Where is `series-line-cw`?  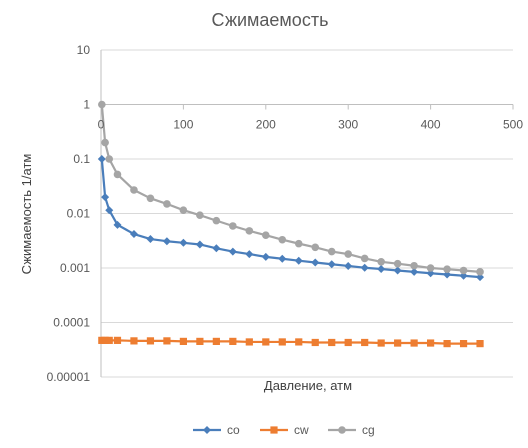 series-line-cw is located at coordinates (291, 342).